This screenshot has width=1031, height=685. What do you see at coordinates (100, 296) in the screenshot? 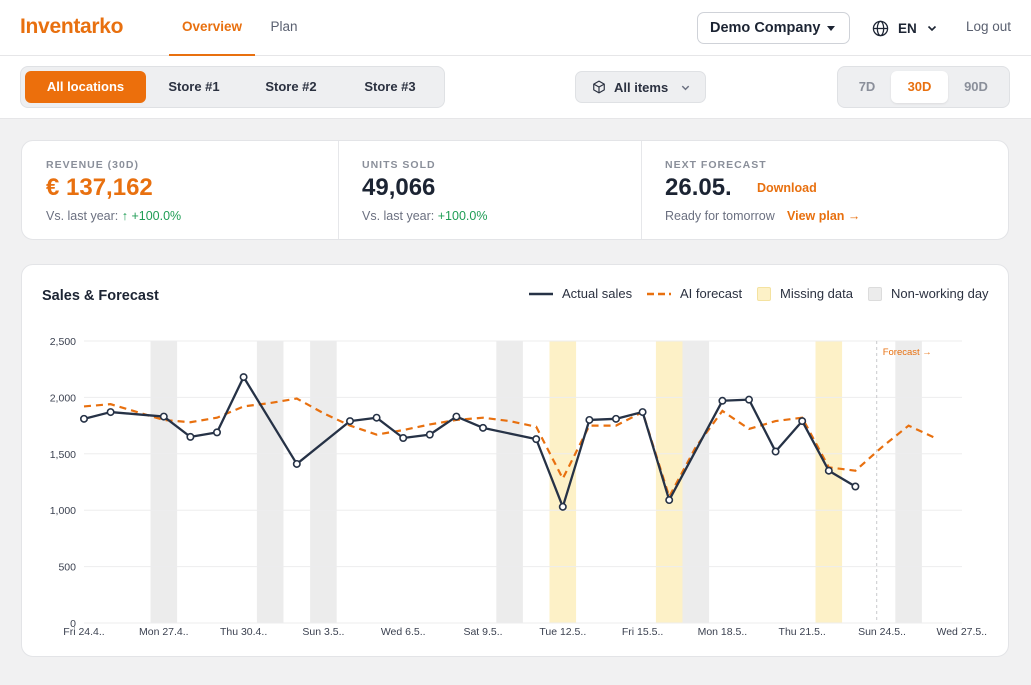
I see `chart-title: Sales & Forecast` at bounding box center [100, 296].